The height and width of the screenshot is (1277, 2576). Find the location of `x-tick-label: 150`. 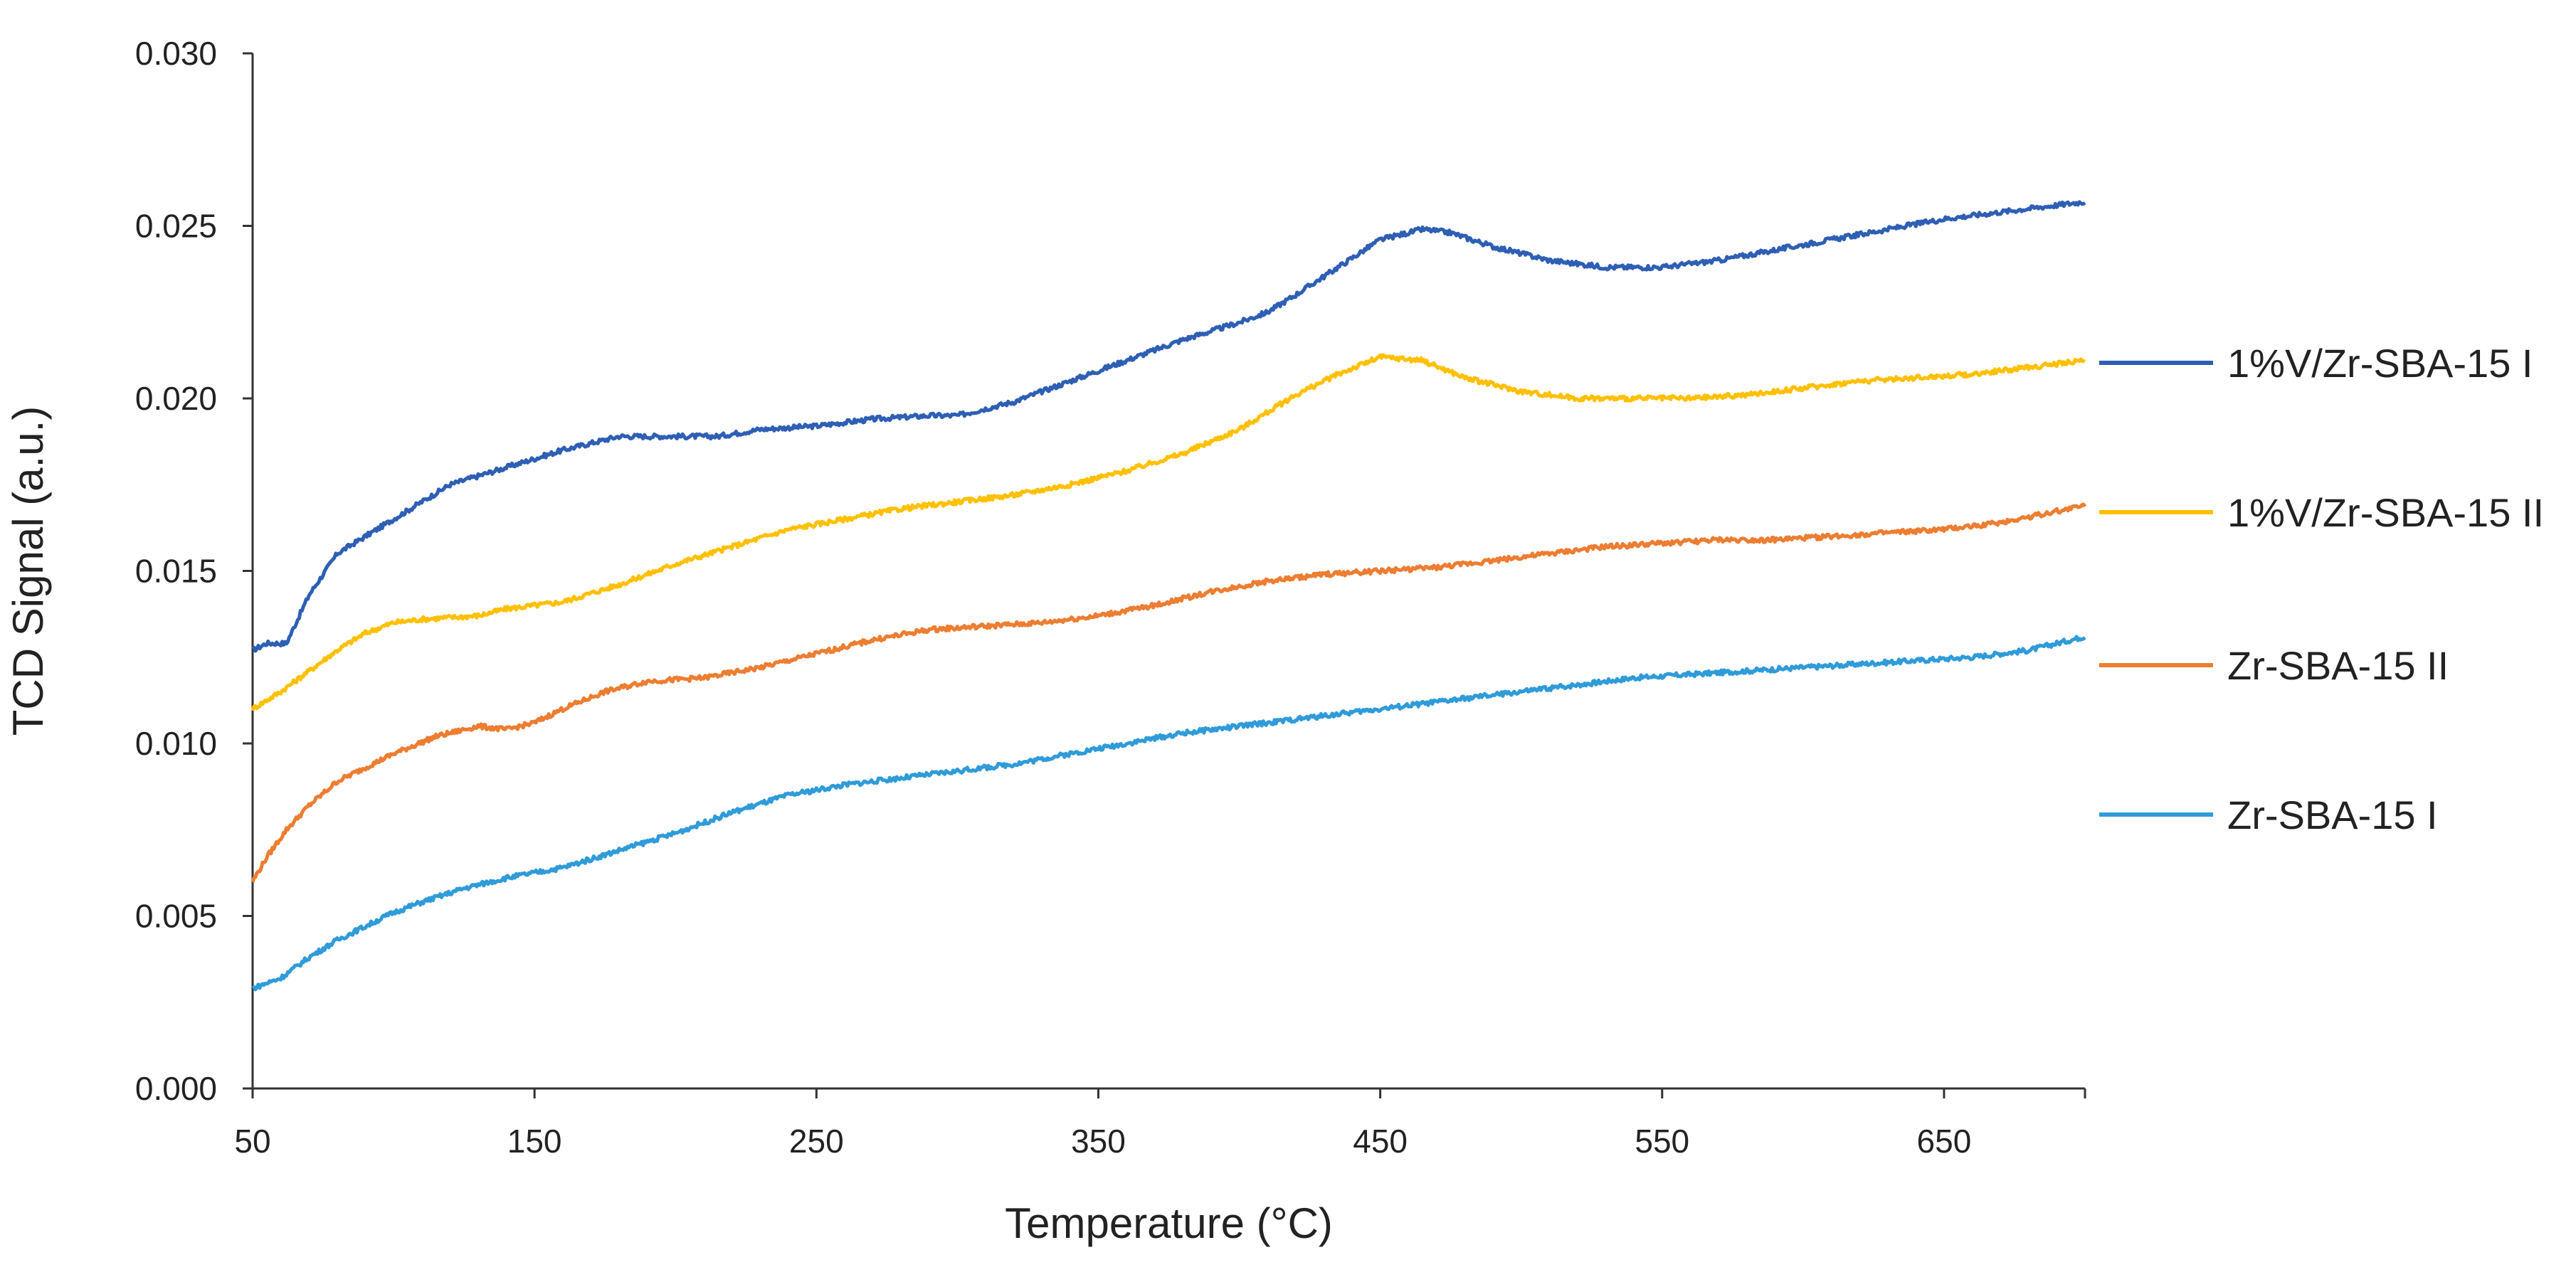

x-tick-label: 150 is located at coordinates (534, 1141).